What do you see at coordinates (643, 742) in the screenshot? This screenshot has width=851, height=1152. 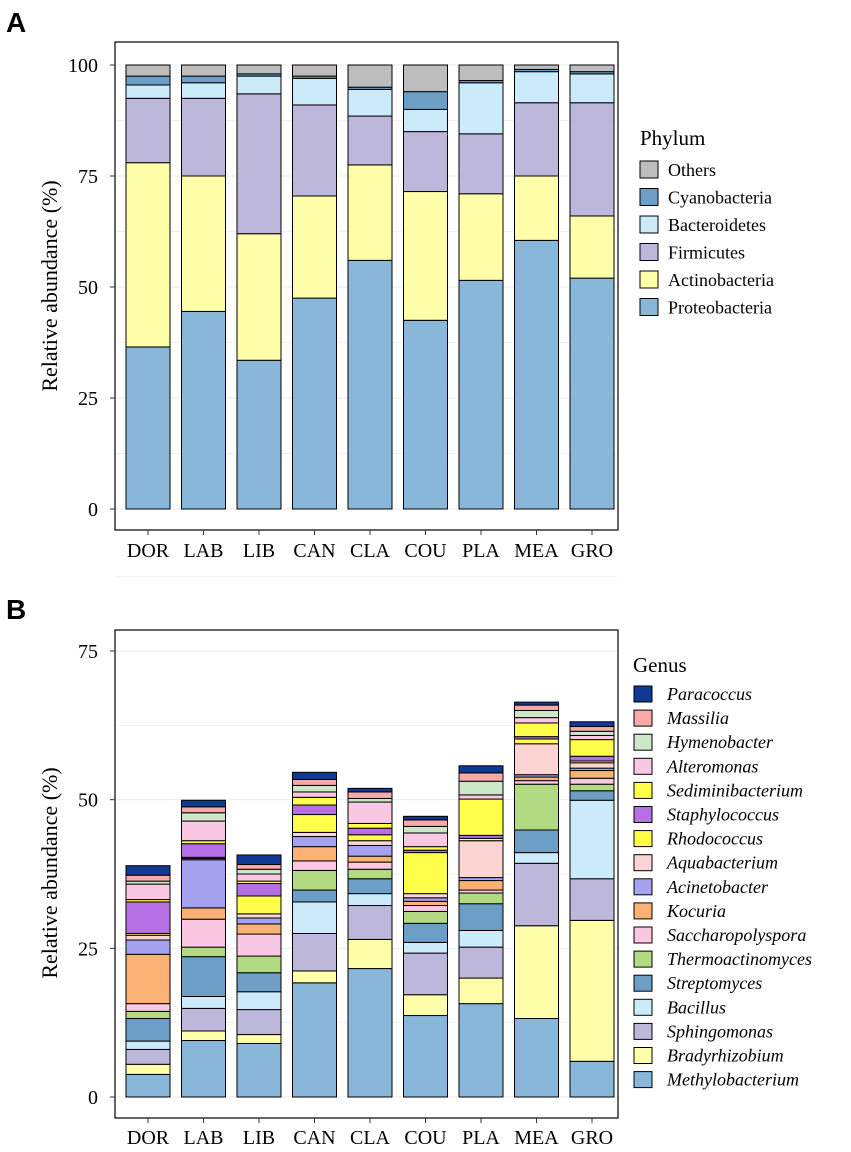 I see `legend-swatch-hymenobacter` at bounding box center [643, 742].